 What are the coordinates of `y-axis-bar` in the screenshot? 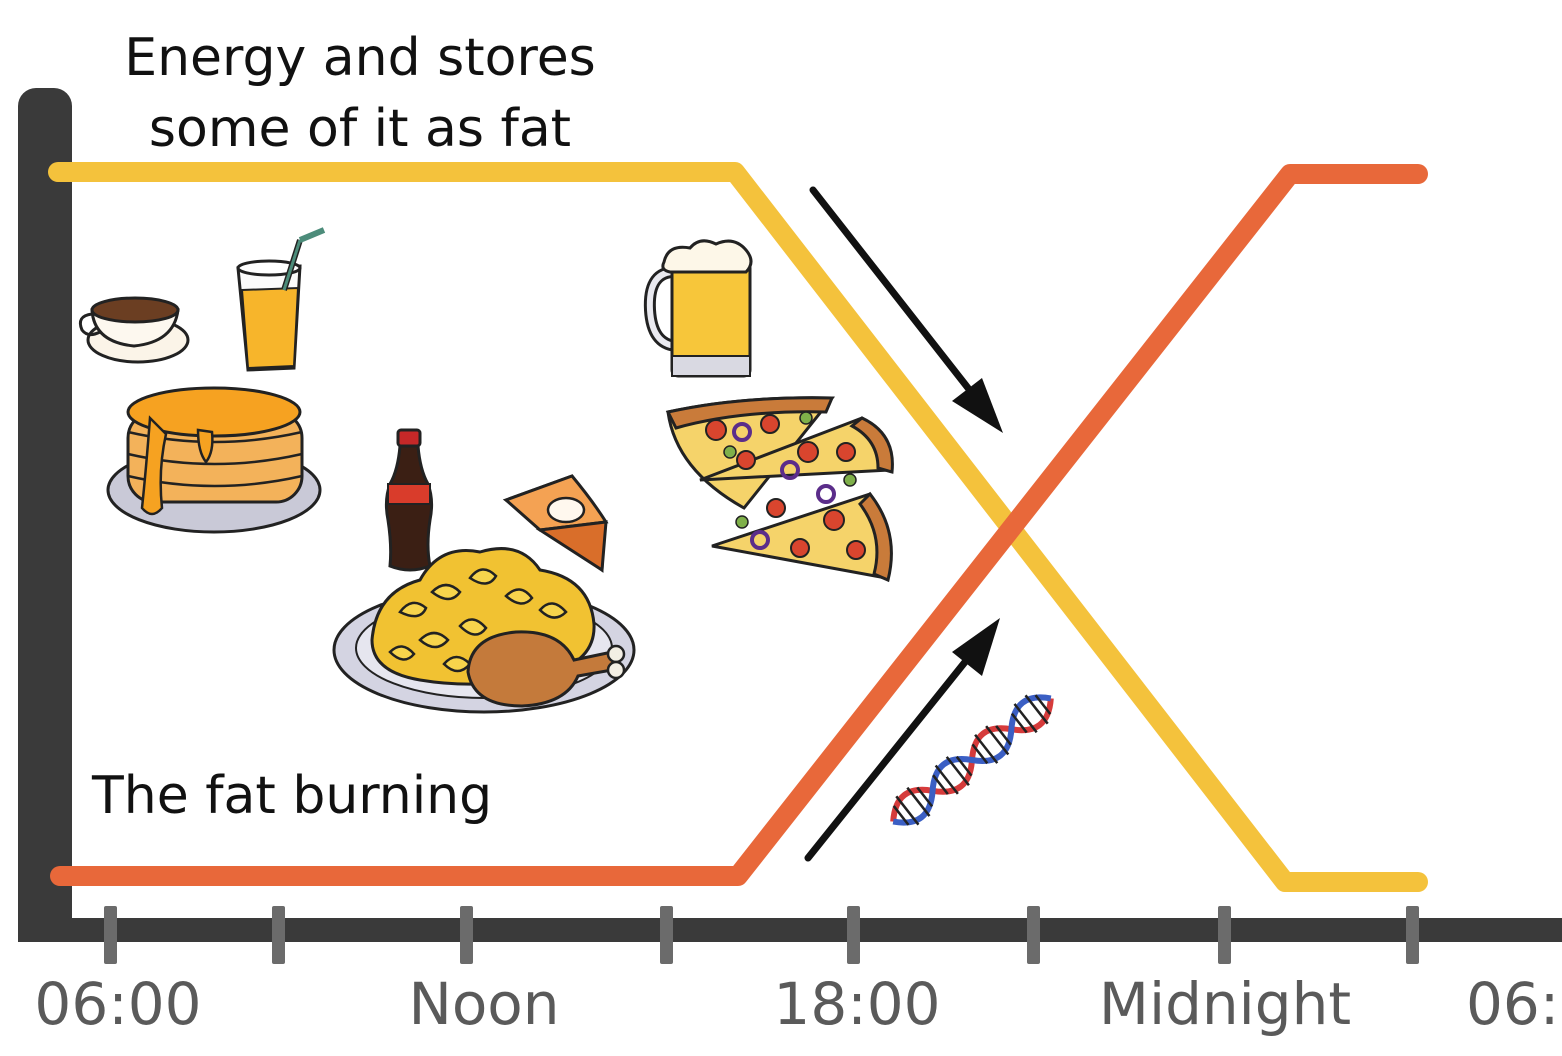 It's located at (45, 514).